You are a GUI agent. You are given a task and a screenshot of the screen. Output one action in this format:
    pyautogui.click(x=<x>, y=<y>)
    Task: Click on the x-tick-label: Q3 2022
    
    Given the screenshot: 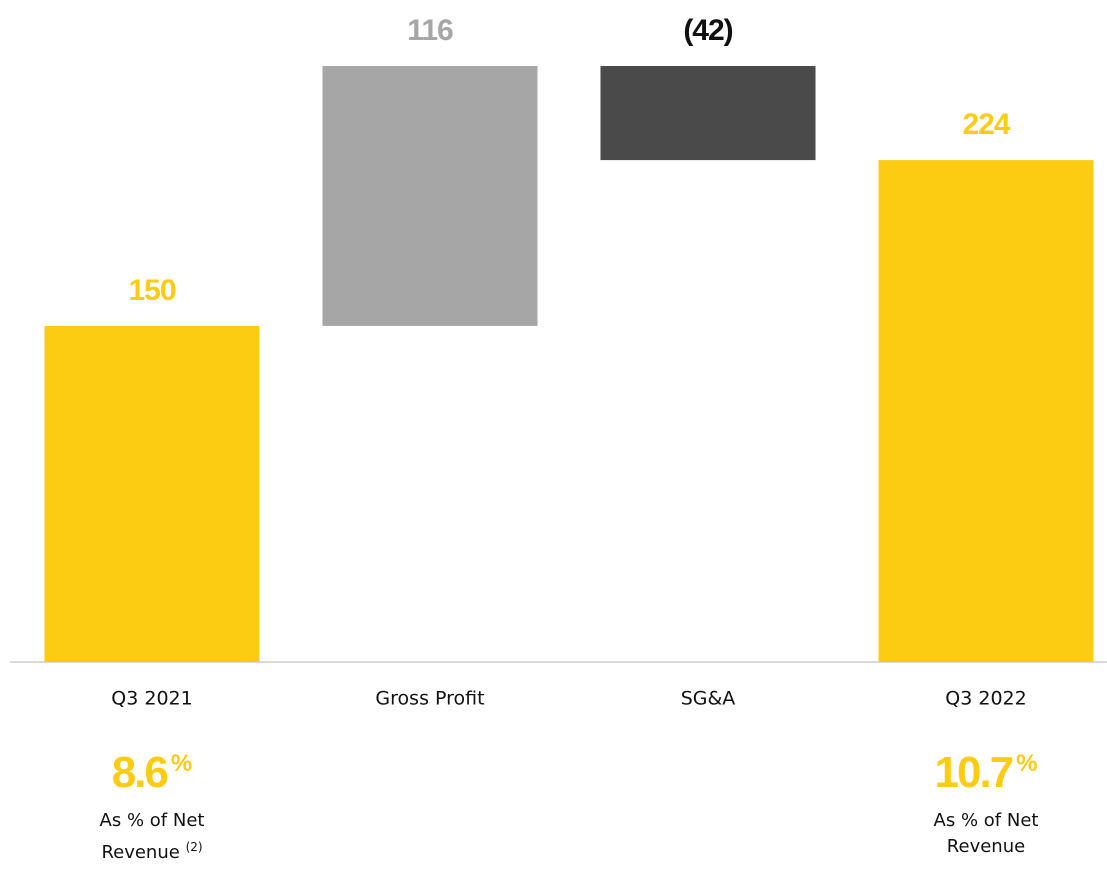 What is the action you would take?
    pyautogui.click(x=985, y=699)
    